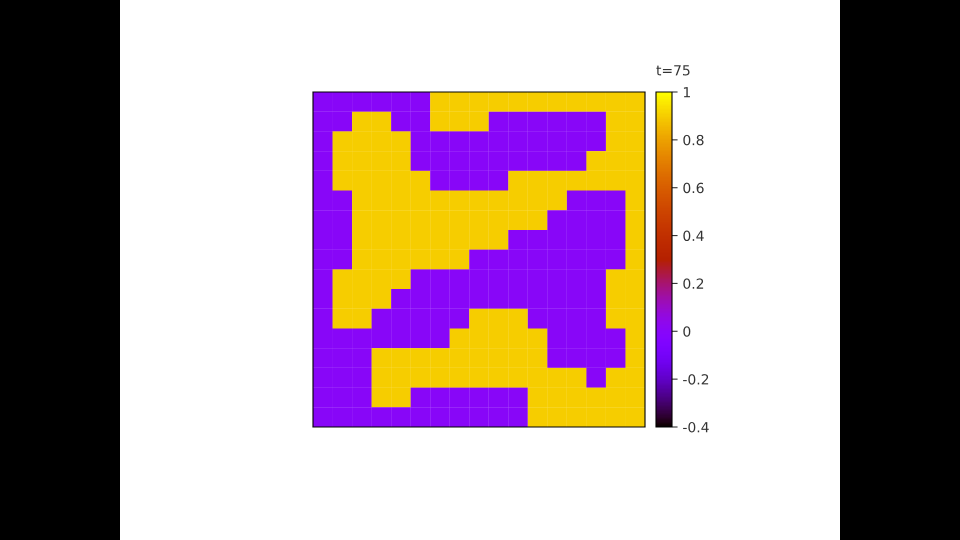 This screenshot has width=960, height=540. I want to click on color-bar-label: -0.2, so click(695, 379).